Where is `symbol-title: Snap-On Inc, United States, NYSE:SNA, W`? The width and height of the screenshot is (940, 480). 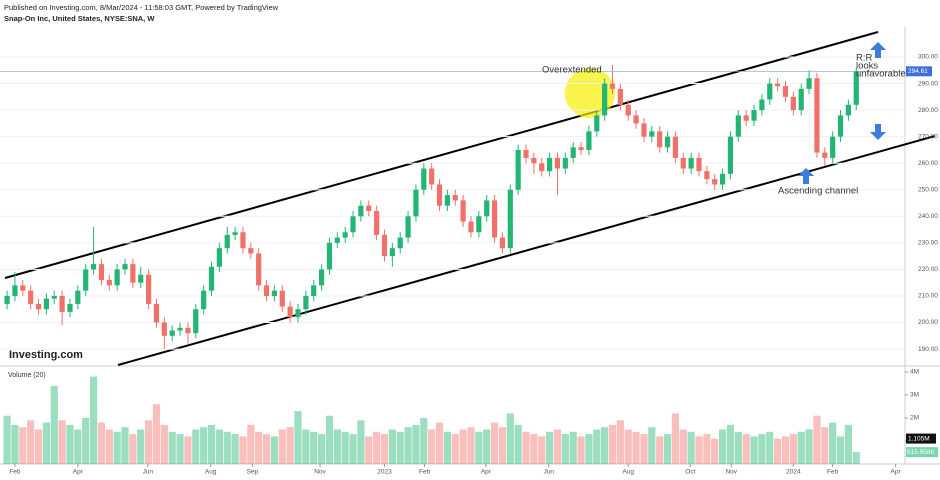
symbol-title: Snap-On Inc, United States, NYSE:SNA, W is located at coordinates (79, 18).